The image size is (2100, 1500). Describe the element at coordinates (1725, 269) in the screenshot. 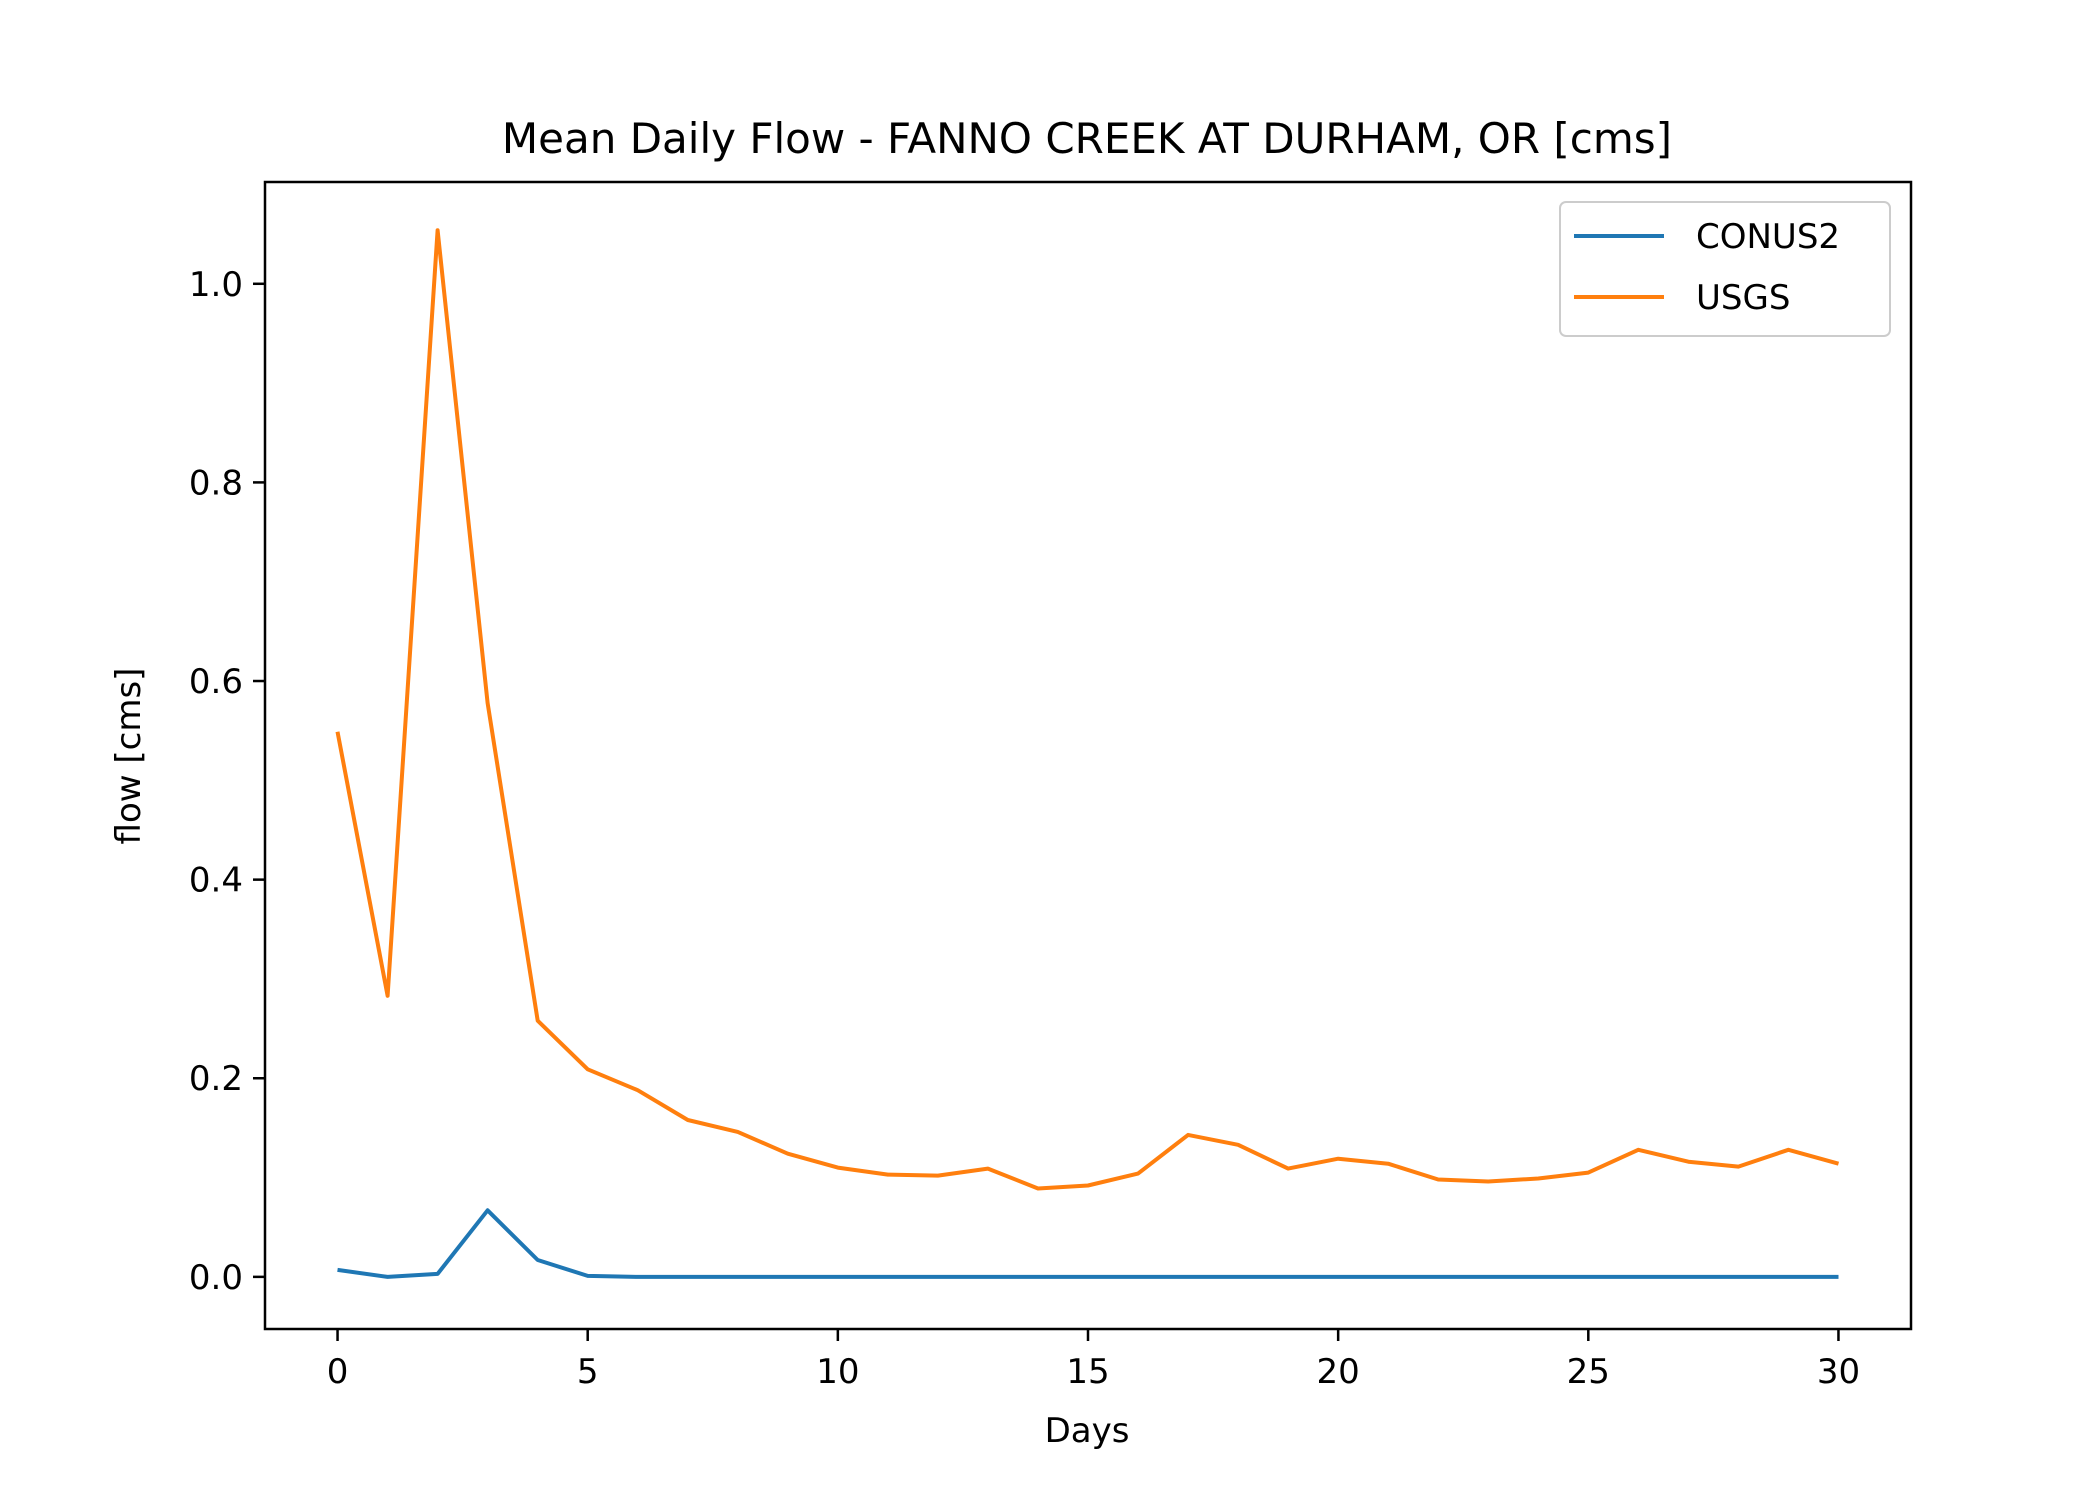

I see `legend: CONUS2 USGS` at that location.